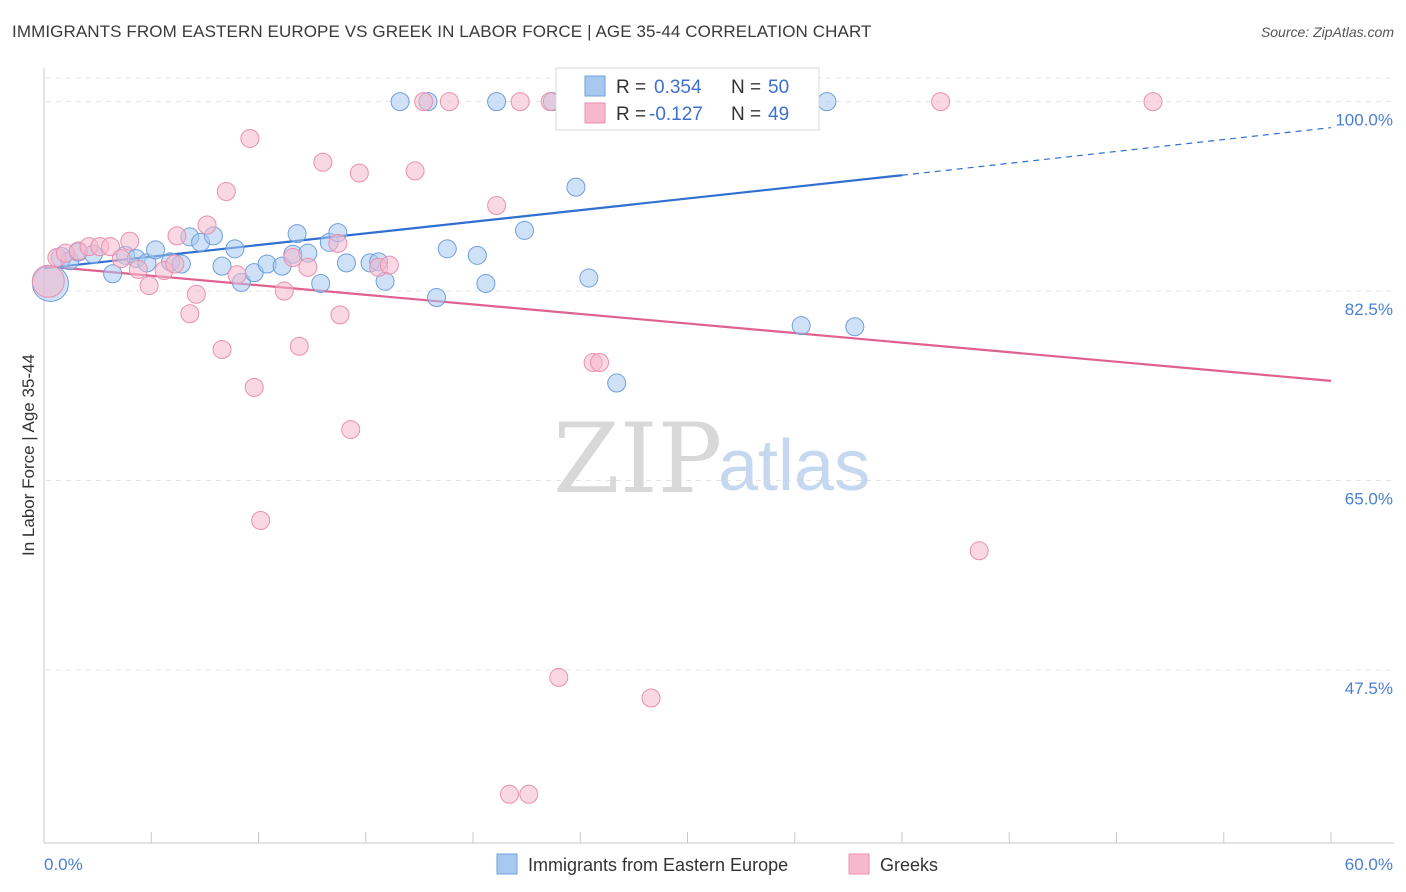  Describe the element at coordinates (1364, 120) in the screenshot. I see `y-tick-label: 100.0%` at that location.